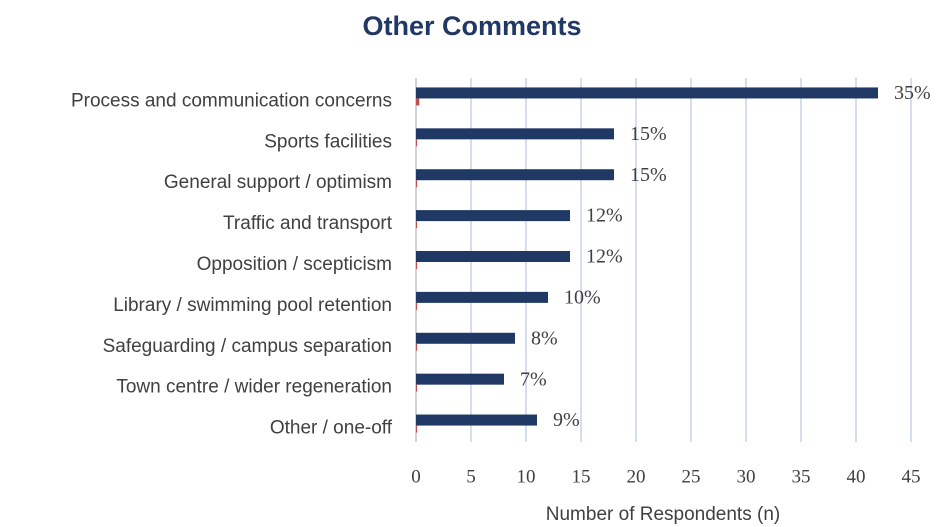 The width and height of the screenshot is (944, 527). Describe the element at coordinates (566, 420) in the screenshot. I see `data-label: 9%` at that location.